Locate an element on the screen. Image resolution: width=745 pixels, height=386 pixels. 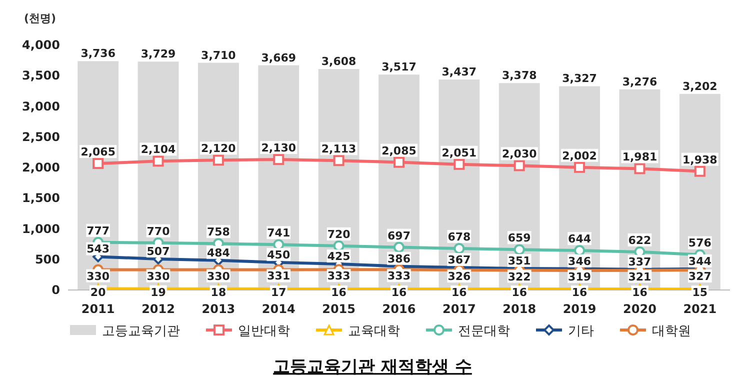
data-label: 3,327 is located at coordinates (579, 79).